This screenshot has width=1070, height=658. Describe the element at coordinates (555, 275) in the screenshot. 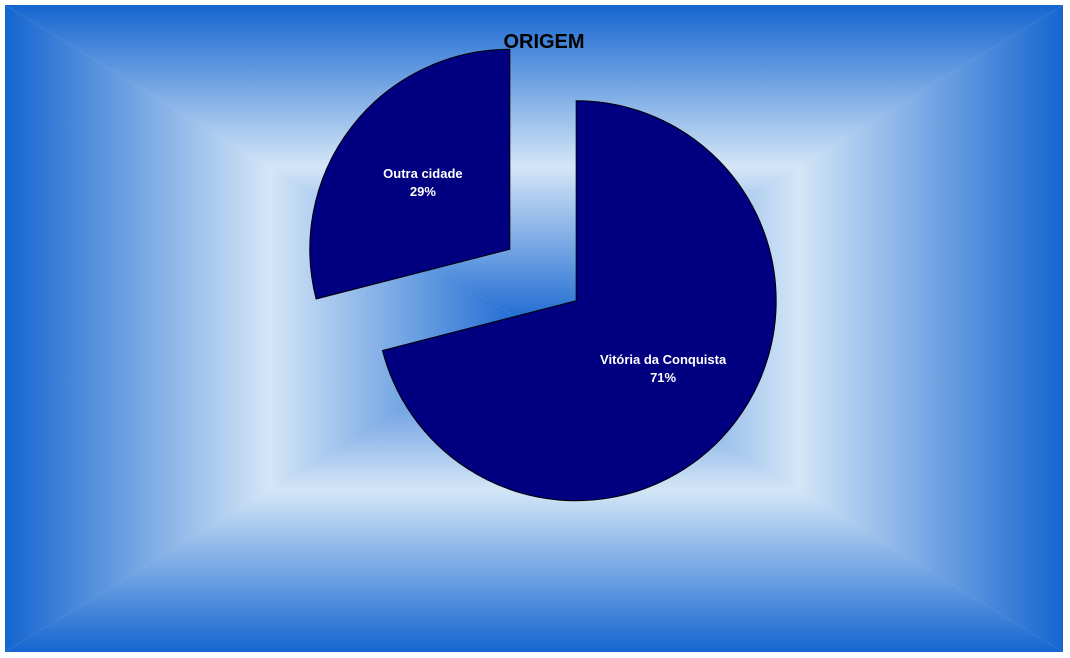

I see `pie-labels: Vitória da Conquista 71% Outra cidade 29%` at that location.